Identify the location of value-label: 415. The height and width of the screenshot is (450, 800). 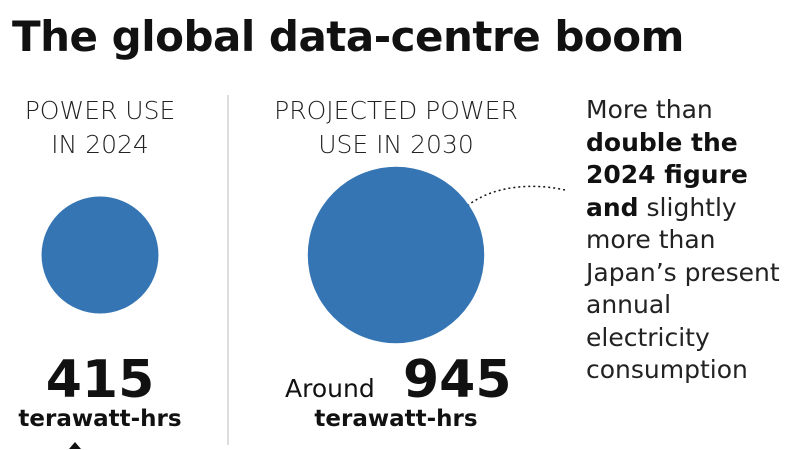
(100, 380).